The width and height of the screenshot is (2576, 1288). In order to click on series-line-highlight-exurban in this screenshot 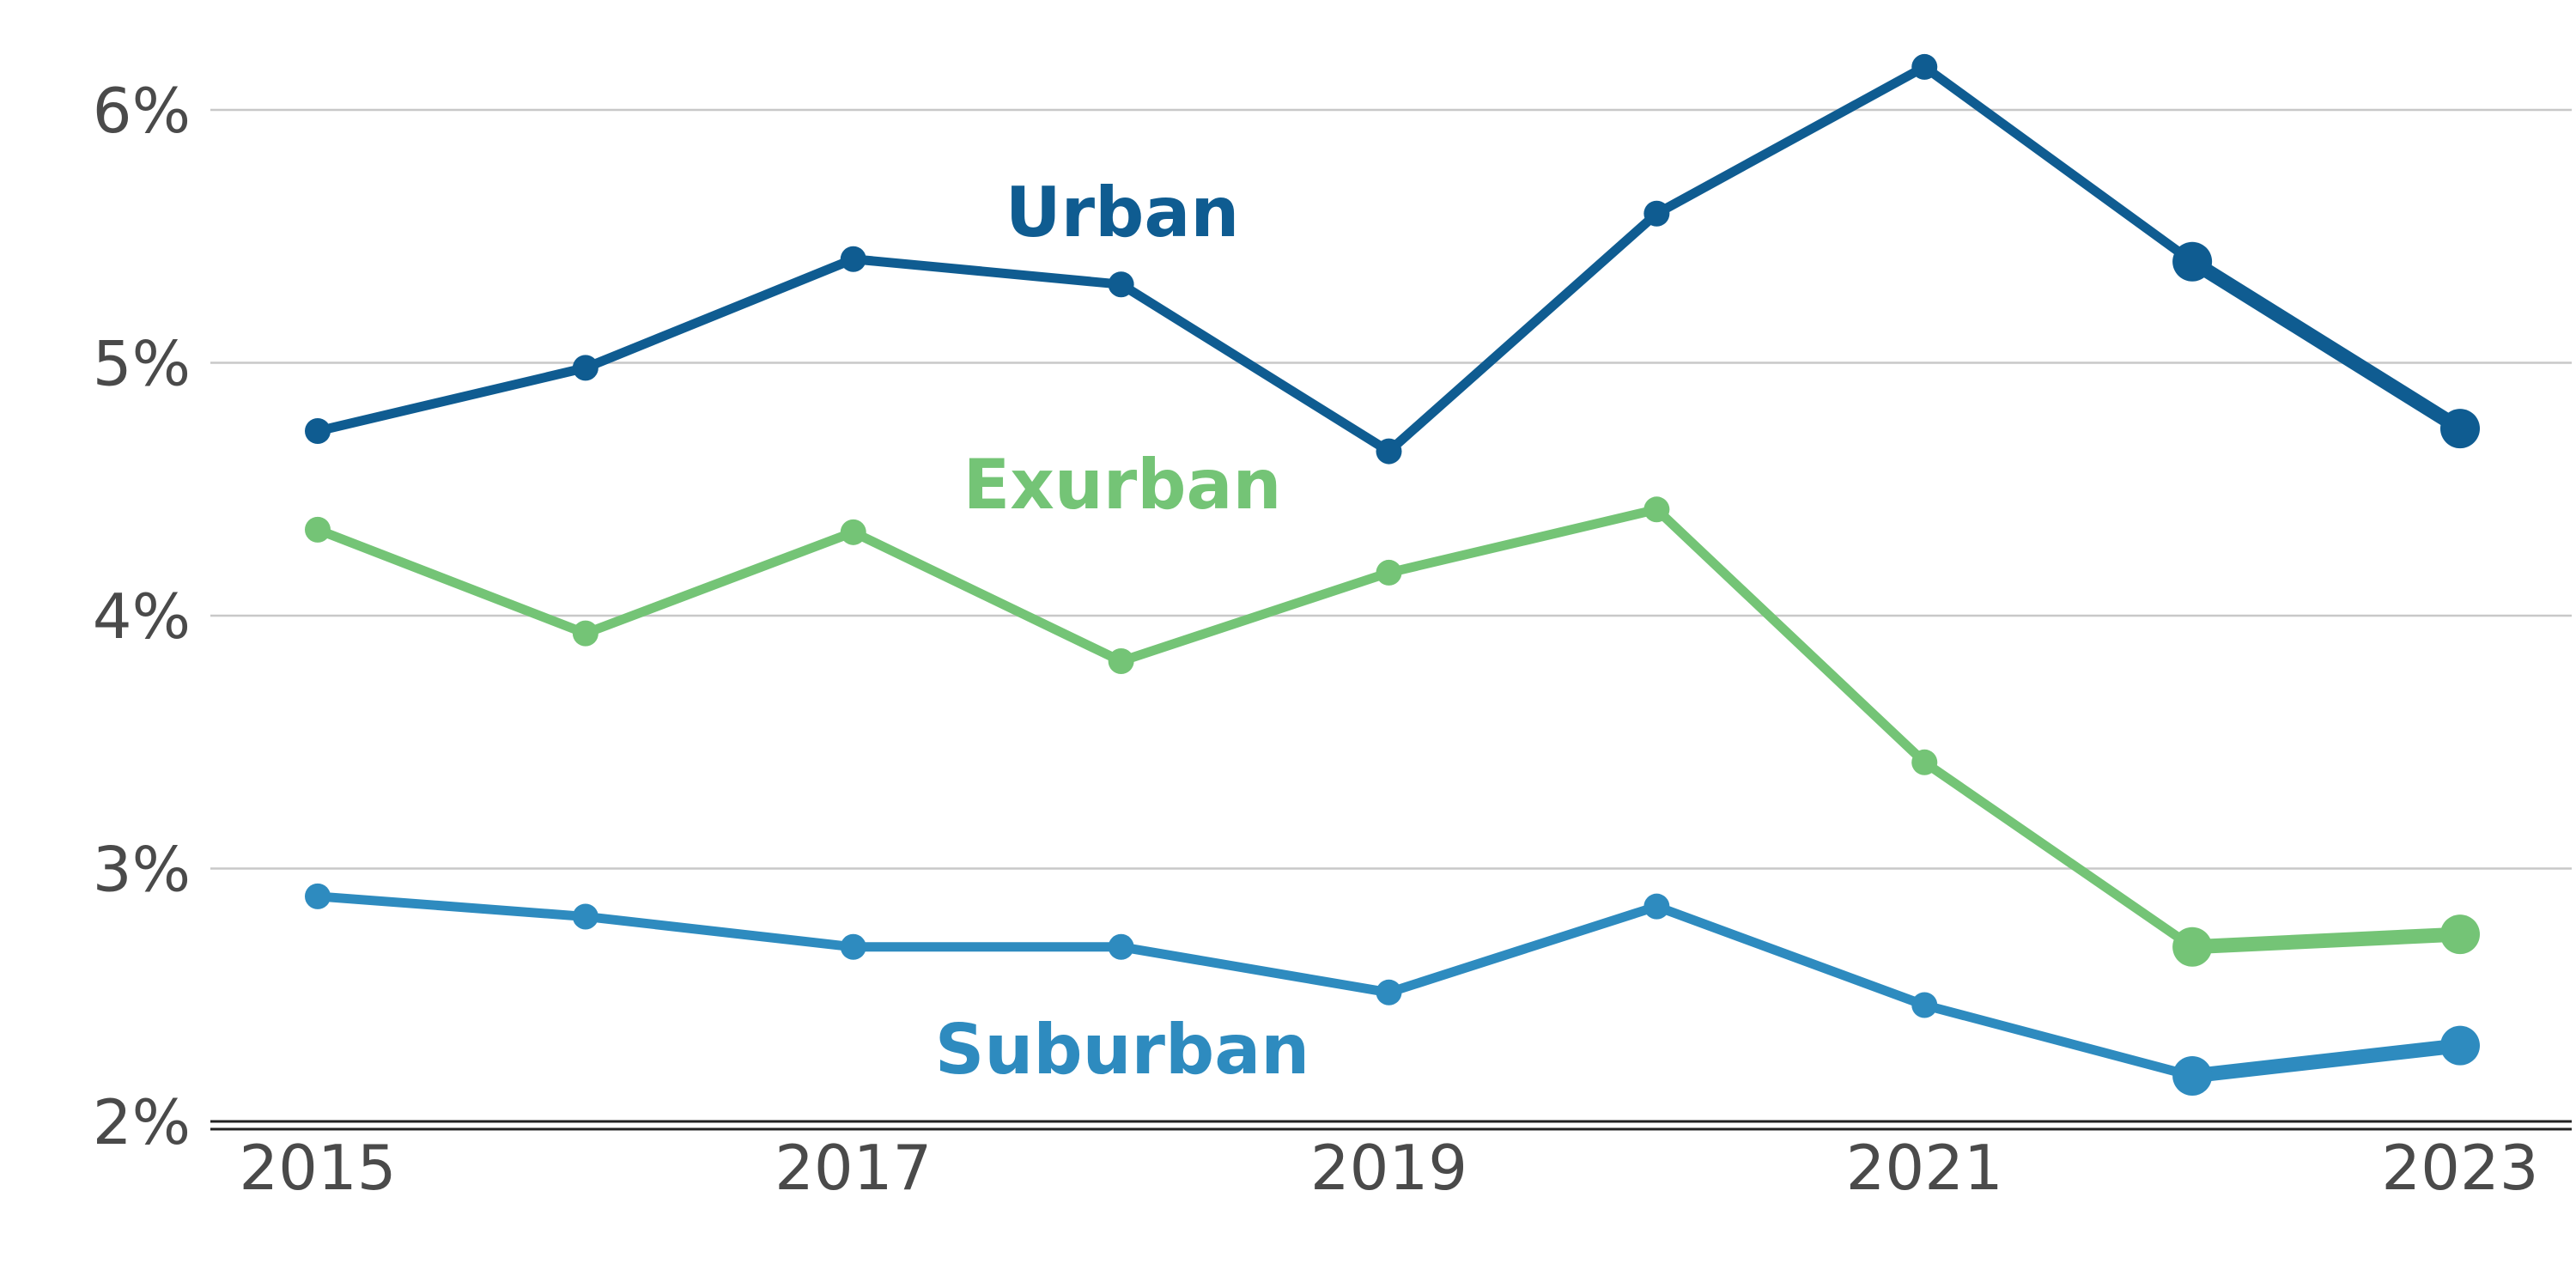, I will do `click(2326, 941)`.